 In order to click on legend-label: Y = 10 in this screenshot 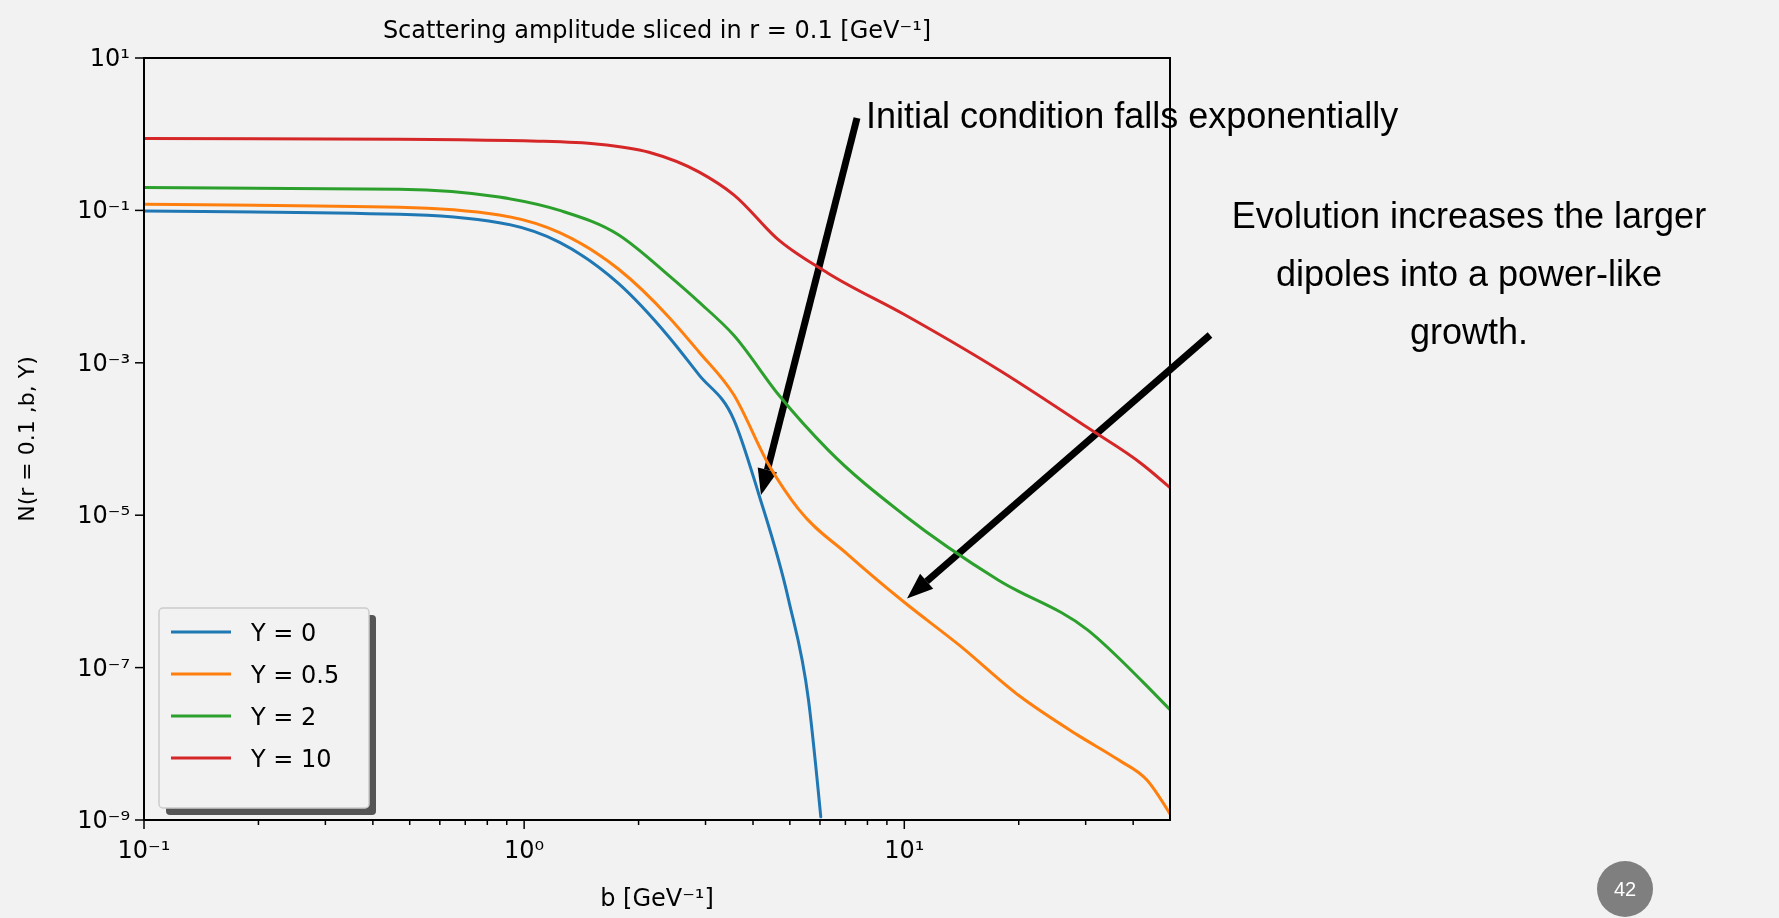, I will do `click(291, 759)`.